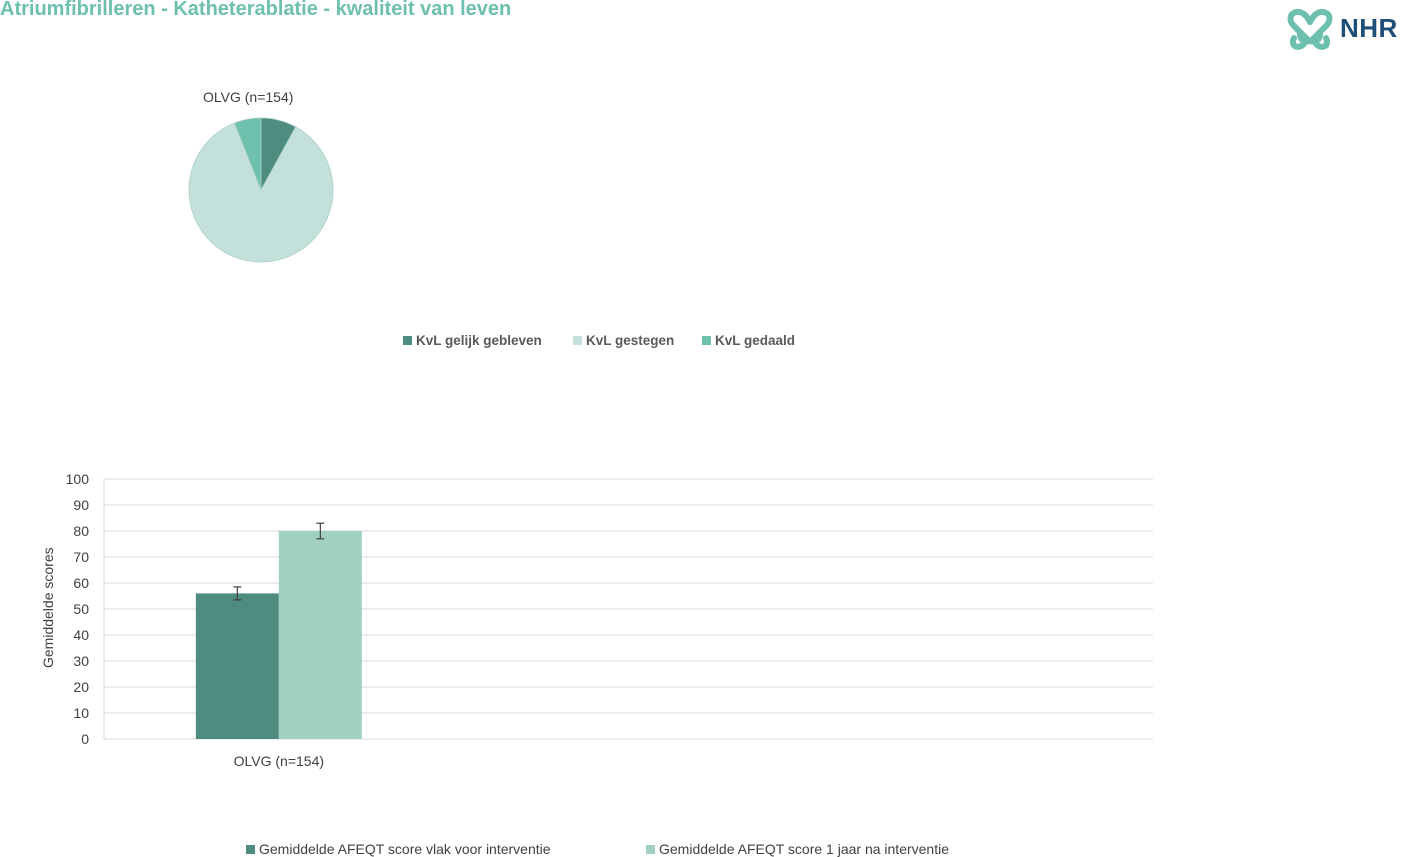 This screenshot has width=1415, height=857. What do you see at coordinates (755, 340) in the screenshot?
I see `legend-label-gedaald: KvL gedaald` at bounding box center [755, 340].